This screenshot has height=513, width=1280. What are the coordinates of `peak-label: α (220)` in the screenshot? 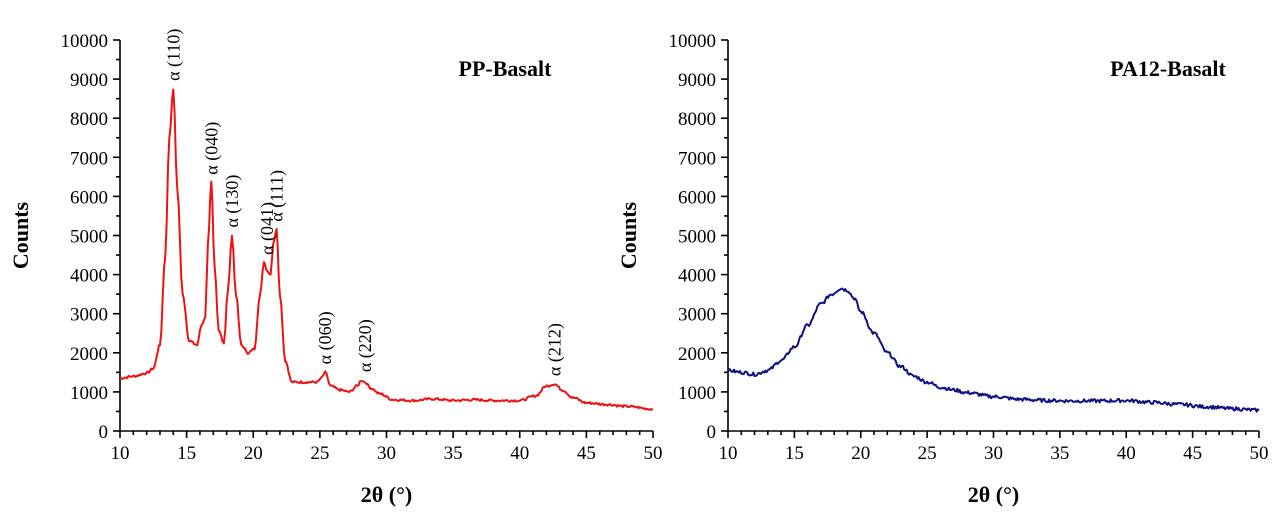 It's located at (365, 345).